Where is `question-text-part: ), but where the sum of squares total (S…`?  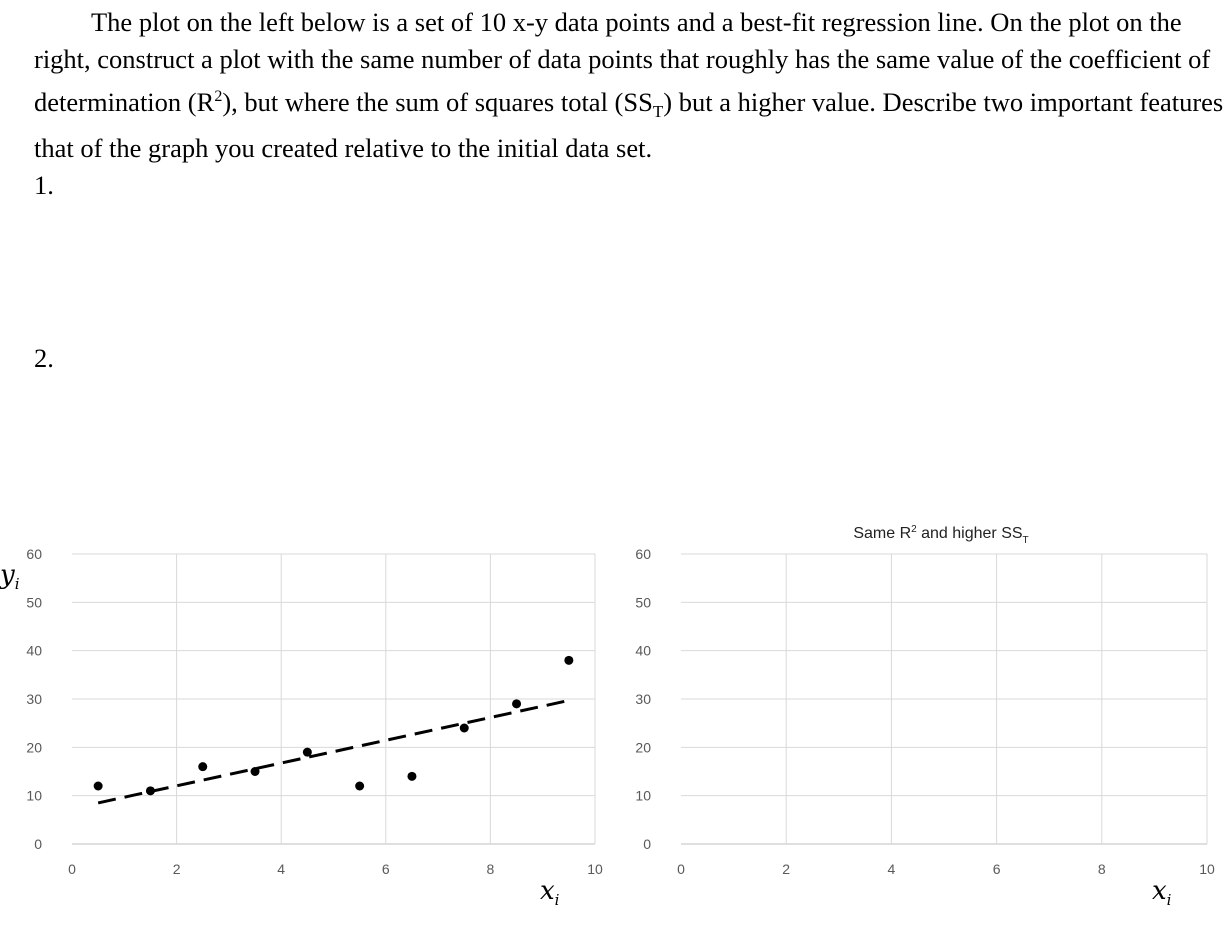
question-text-part: ), but where the sum of squares total (S… is located at coordinates (437, 101).